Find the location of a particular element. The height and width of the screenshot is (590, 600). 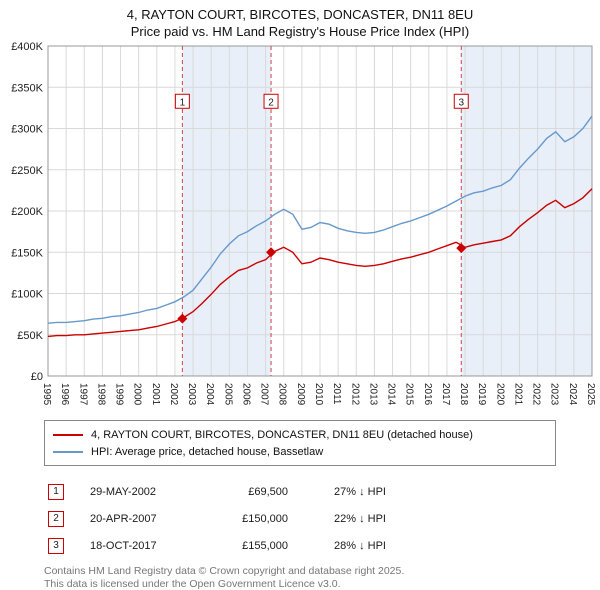

x-axis-tick-label: 2017 is located at coordinates (445, 394).